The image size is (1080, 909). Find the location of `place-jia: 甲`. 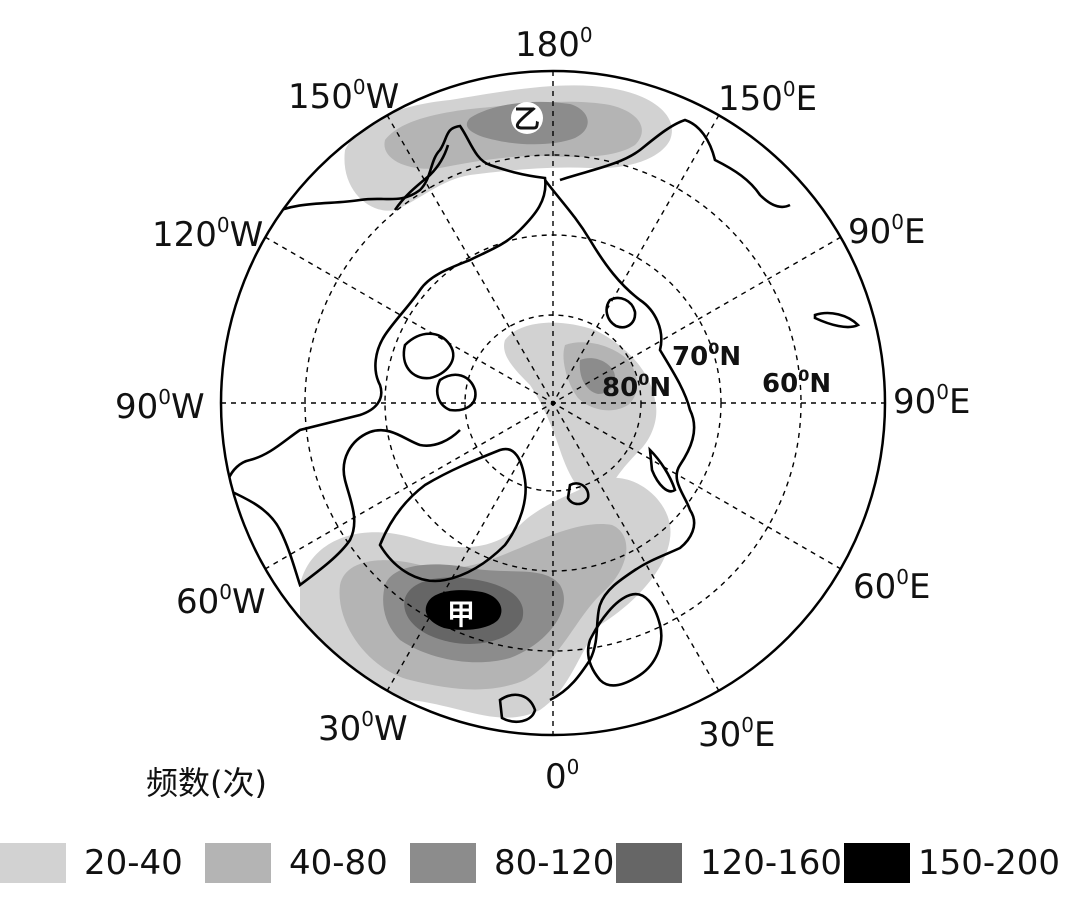

place-jia: 甲 is located at coordinates (461, 614).